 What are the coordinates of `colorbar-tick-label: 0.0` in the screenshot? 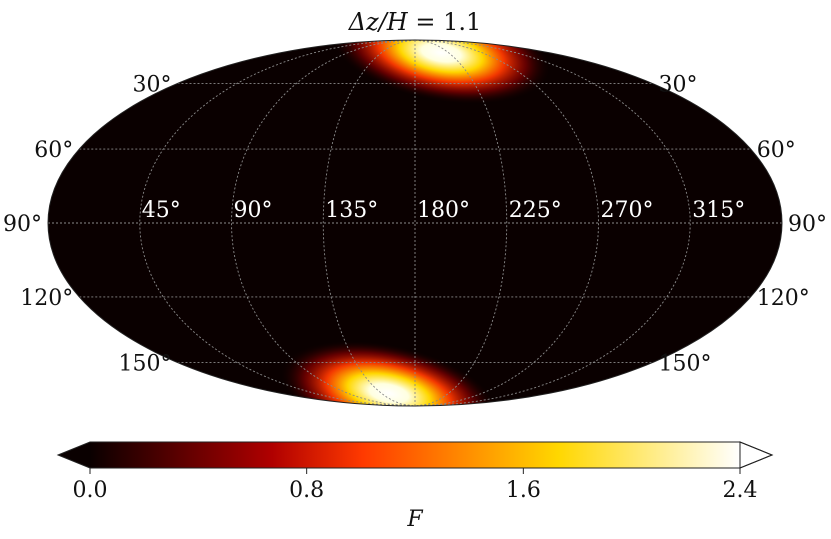 It's located at (90, 490).